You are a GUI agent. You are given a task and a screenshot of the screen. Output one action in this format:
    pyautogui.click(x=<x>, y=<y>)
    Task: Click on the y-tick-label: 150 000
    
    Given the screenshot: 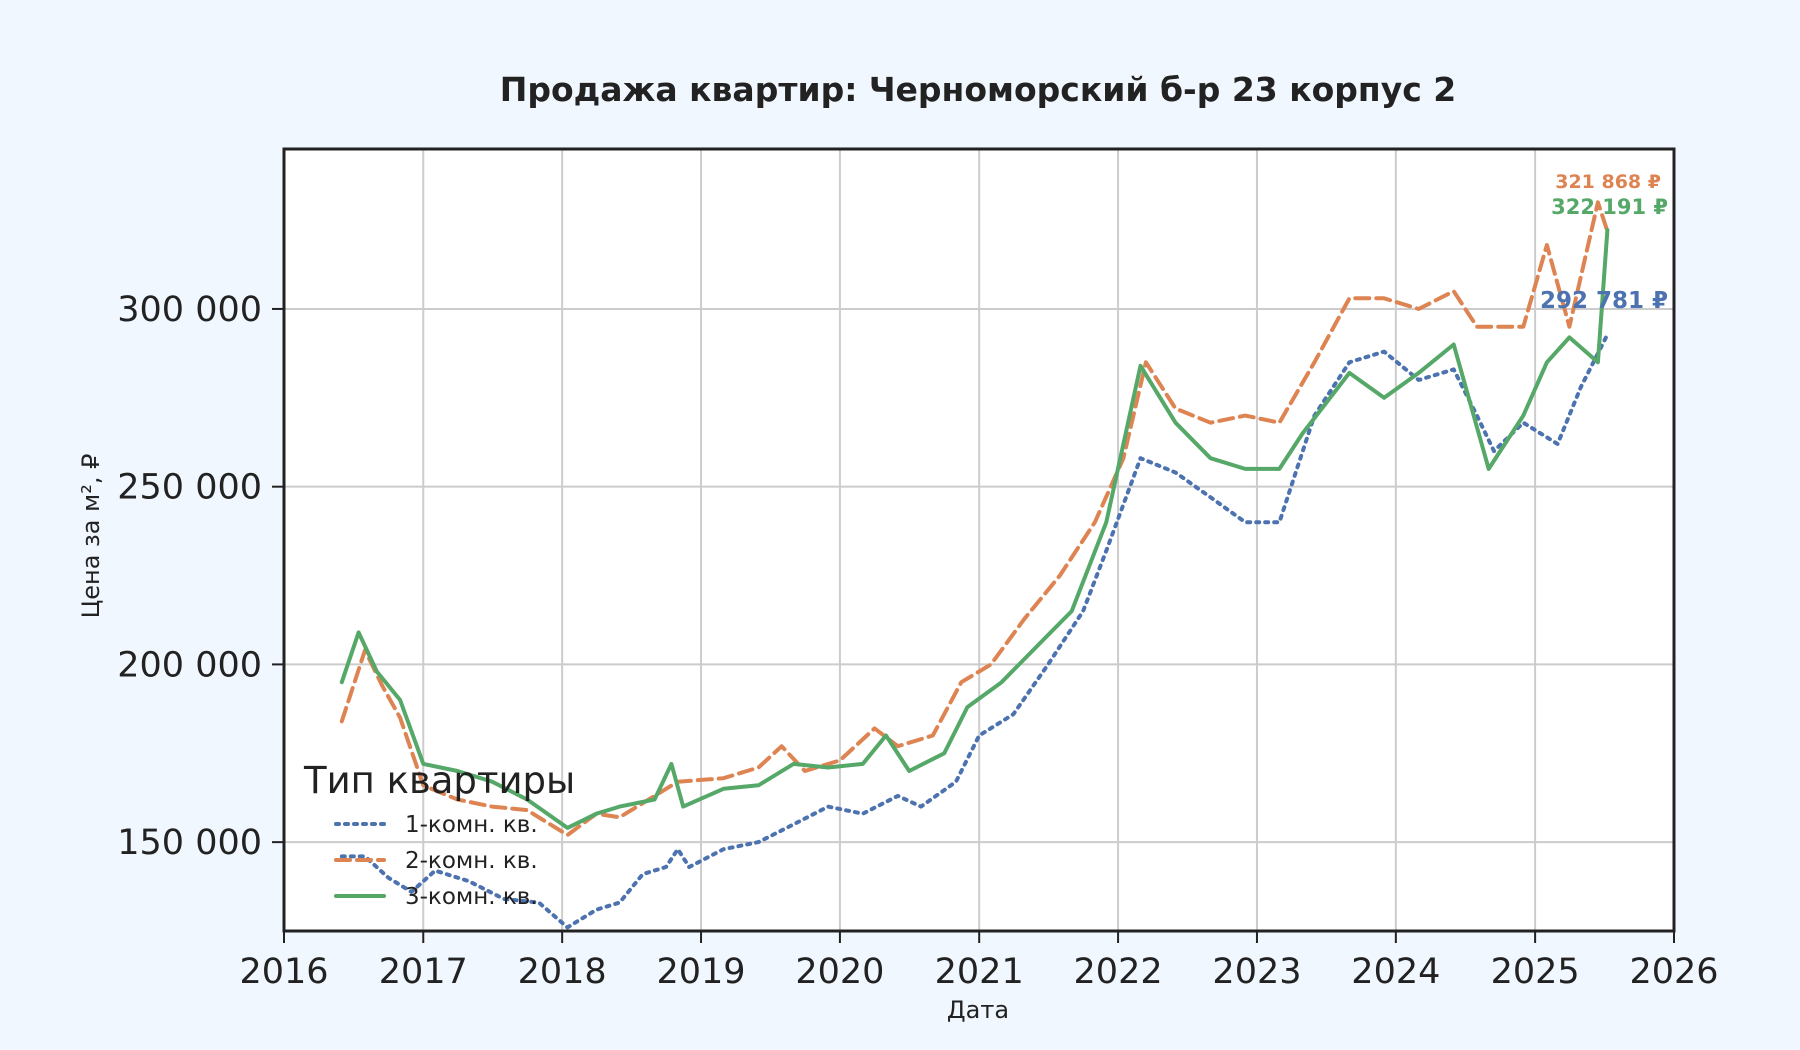 What is the action you would take?
    pyautogui.click(x=189, y=843)
    